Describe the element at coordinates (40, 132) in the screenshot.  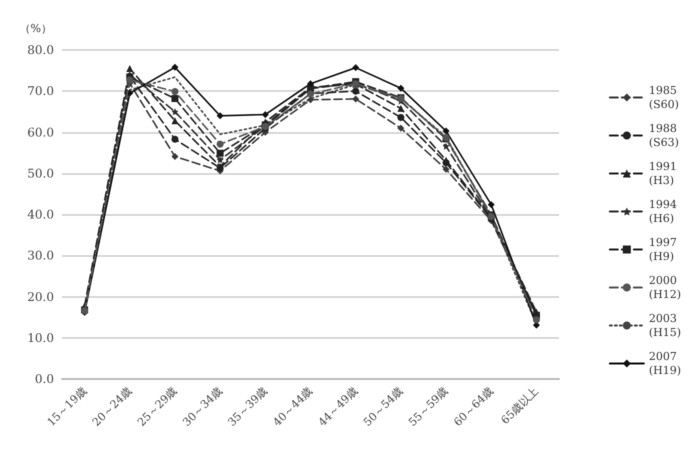
I see `y-tick-label: 60.0` at that location.